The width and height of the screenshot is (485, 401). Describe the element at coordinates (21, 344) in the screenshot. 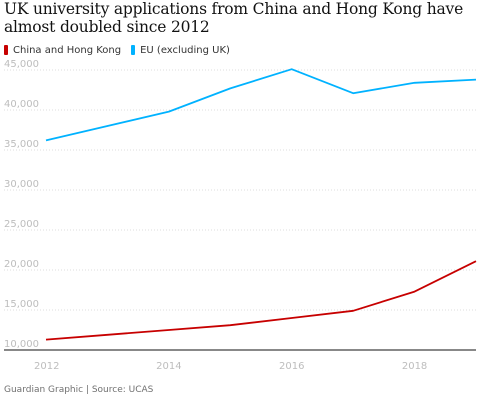

I see `y-tick-label: 10,000` at that location.